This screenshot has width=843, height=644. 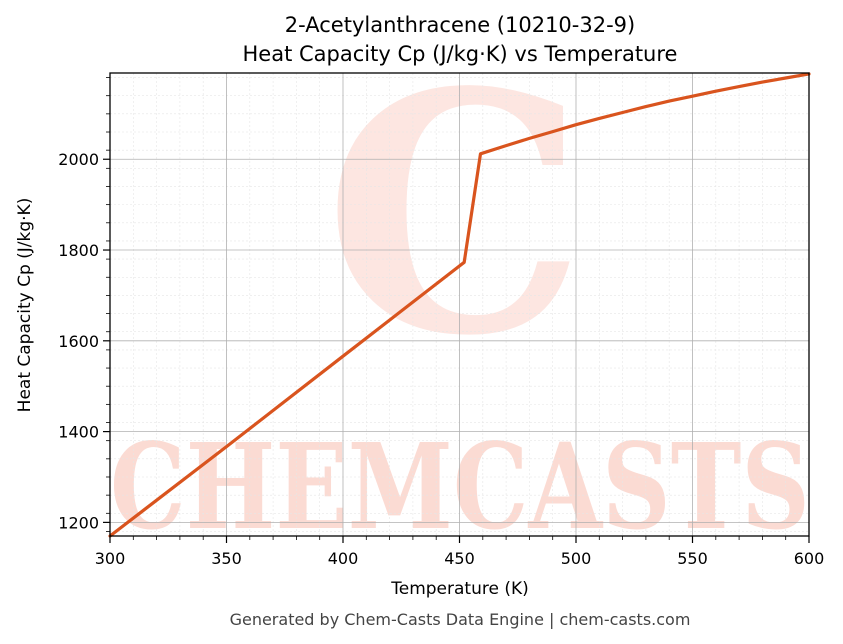 What do you see at coordinates (343, 558) in the screenshot?
I see `x-tick-label: 400` at bounding box center [343, 558].